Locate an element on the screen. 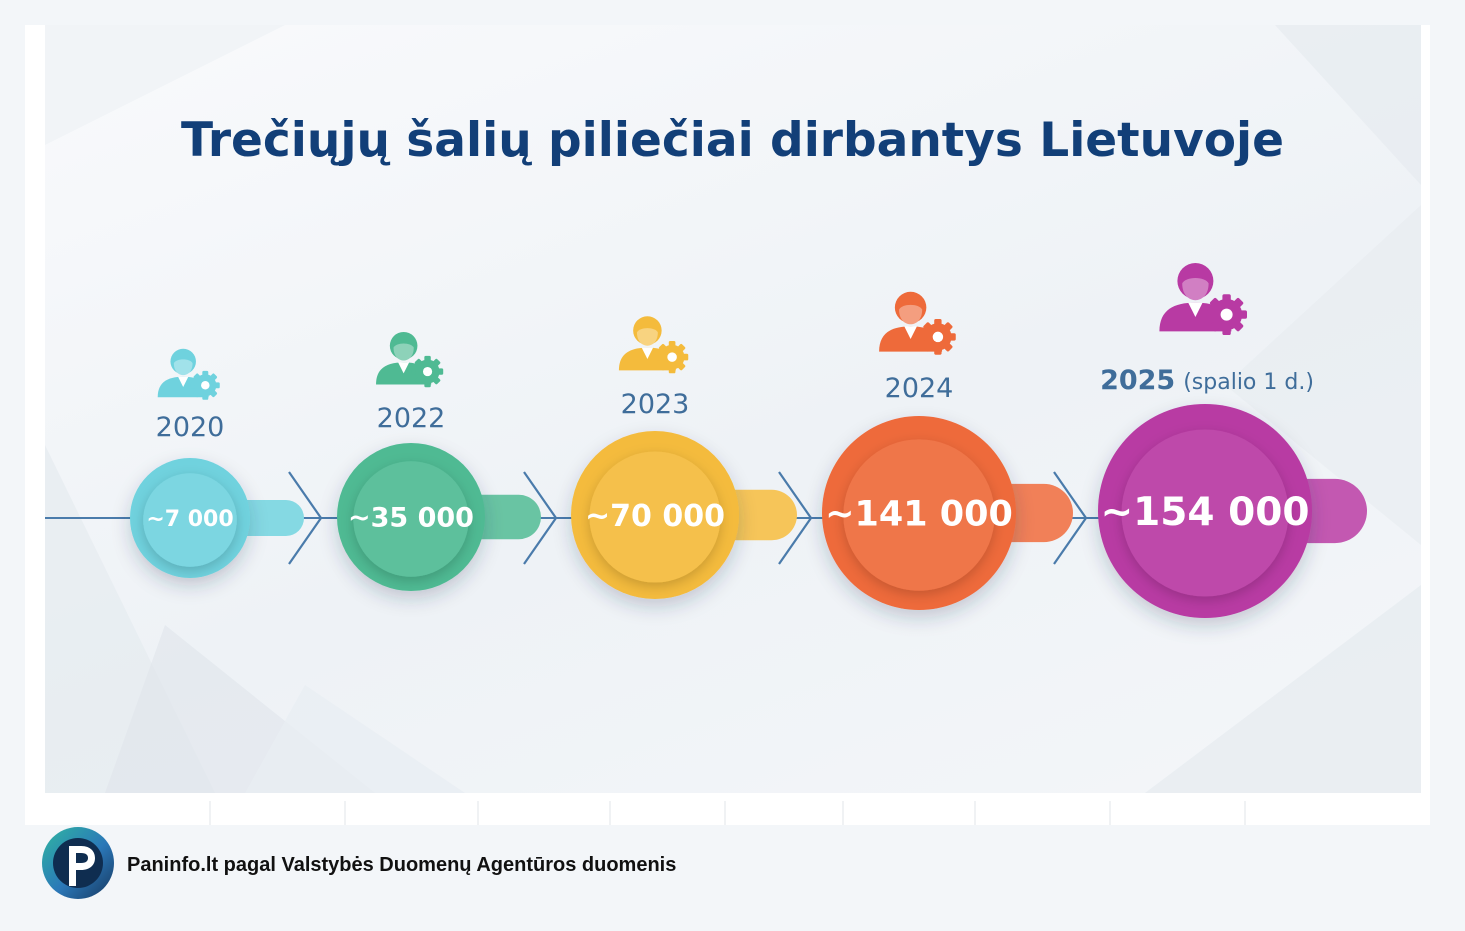  bottom-tick-strip is located at coordinates (727, 813).